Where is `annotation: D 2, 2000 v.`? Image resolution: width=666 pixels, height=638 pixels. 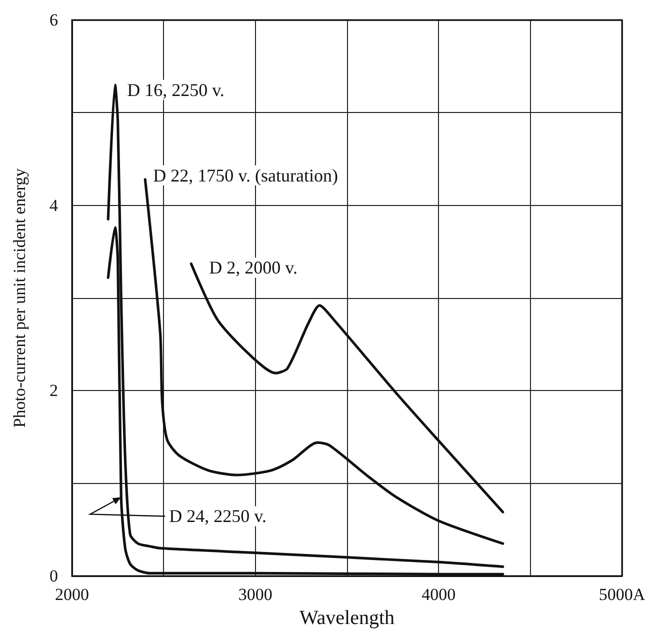
annotation: D 2, 2000 v. is located at coordinates (253, 268).